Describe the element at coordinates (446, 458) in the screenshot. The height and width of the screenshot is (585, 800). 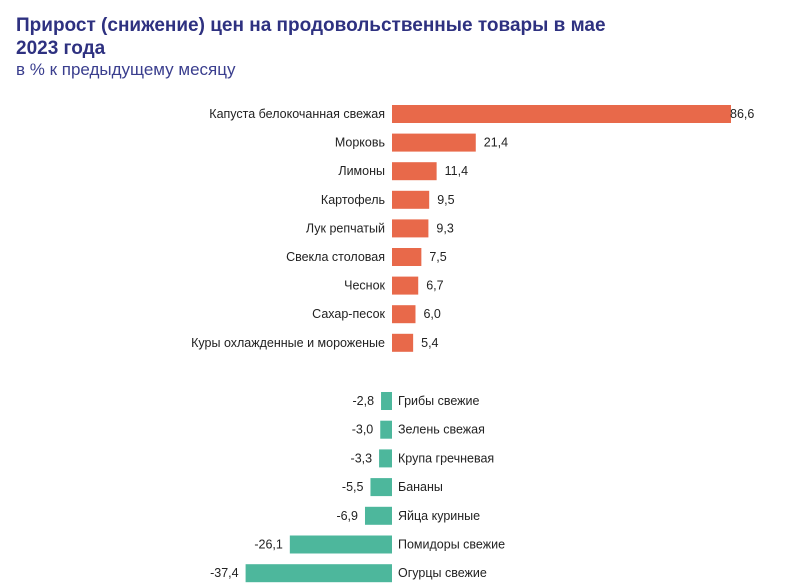
I see `category-label: Крупа гречневая` at that location.